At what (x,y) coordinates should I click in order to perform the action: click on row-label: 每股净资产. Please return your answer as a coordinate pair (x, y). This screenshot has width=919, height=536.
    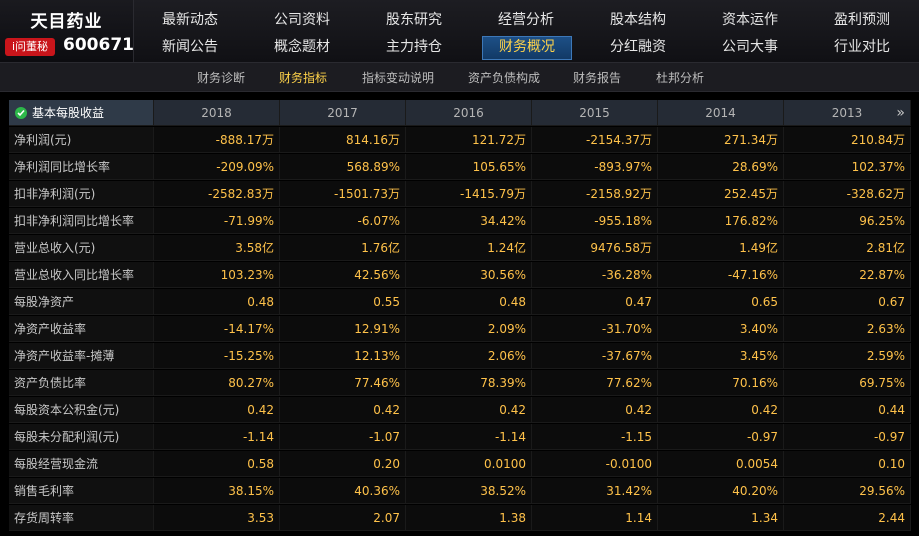
    Looking at the image, I should click on (81, 302).